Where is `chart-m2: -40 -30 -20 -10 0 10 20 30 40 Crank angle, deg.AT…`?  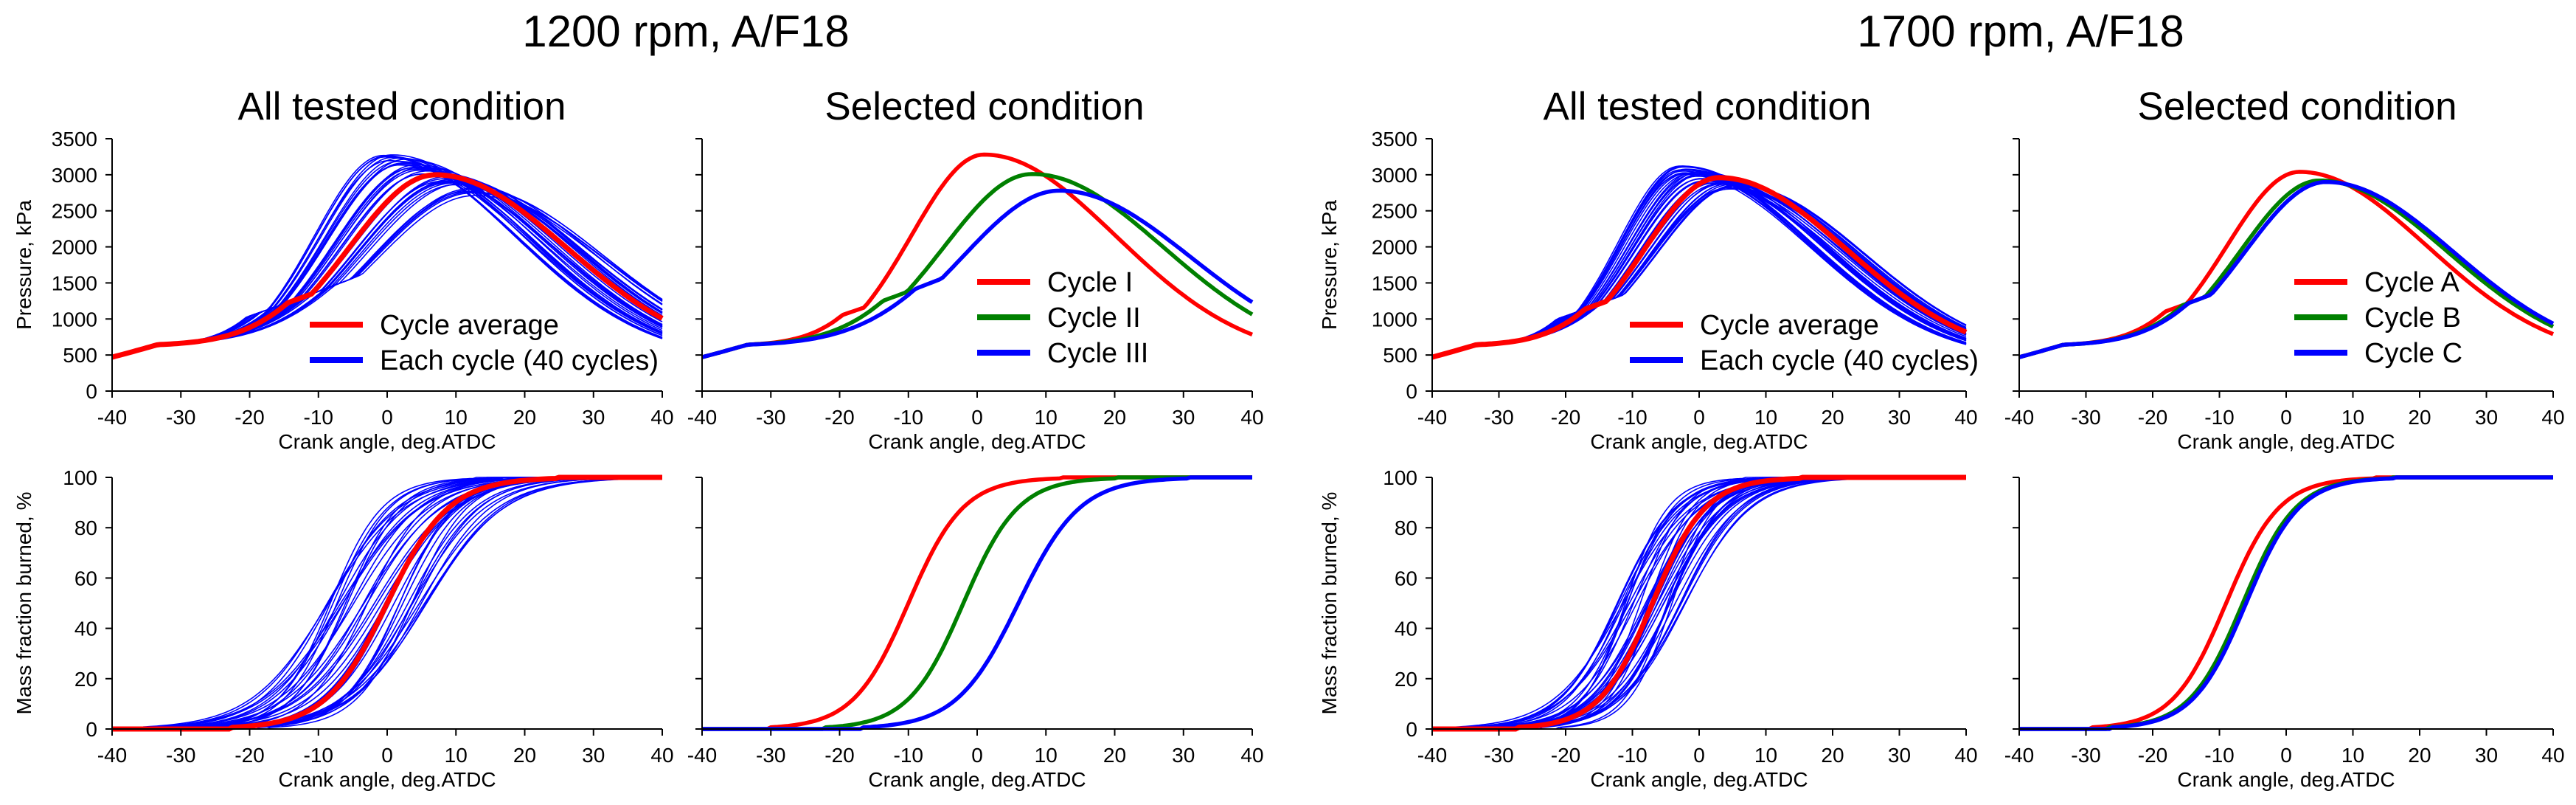
chart-m2: -40 -30 -20 -10 0 10 20 30 40 Crank angle, deg.AT… is located at coordinates (975, 633).